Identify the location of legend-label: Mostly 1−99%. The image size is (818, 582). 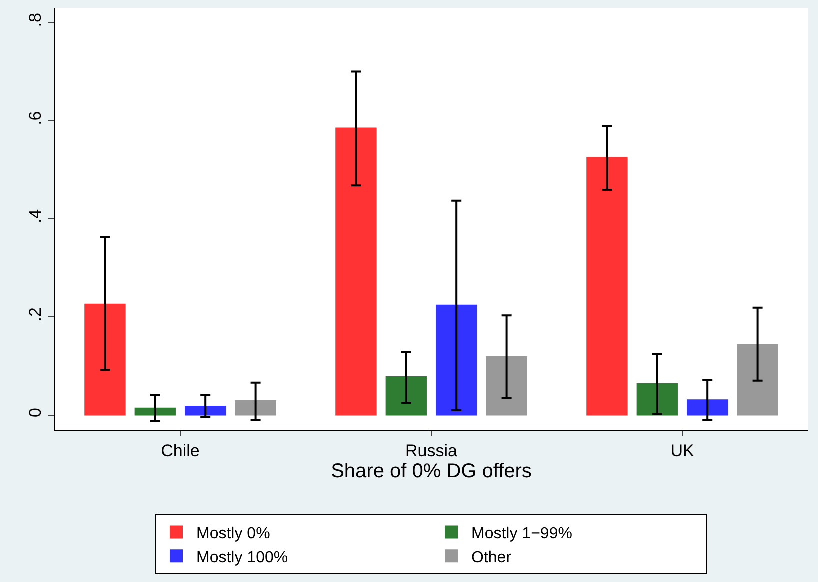
(522, 534).